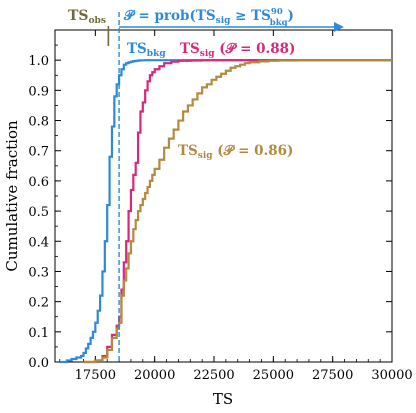 This screenshot has height=413, width=416. I want to click on y-tick-label: 1.0, so click(38, 61).